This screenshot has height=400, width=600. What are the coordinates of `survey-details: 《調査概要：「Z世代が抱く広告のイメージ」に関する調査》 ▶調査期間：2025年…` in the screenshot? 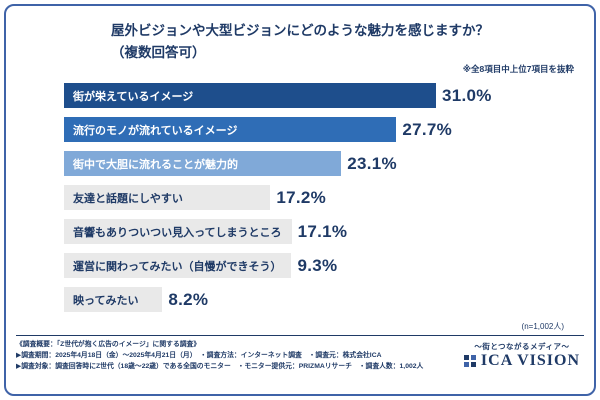 It's located at (219, 356).